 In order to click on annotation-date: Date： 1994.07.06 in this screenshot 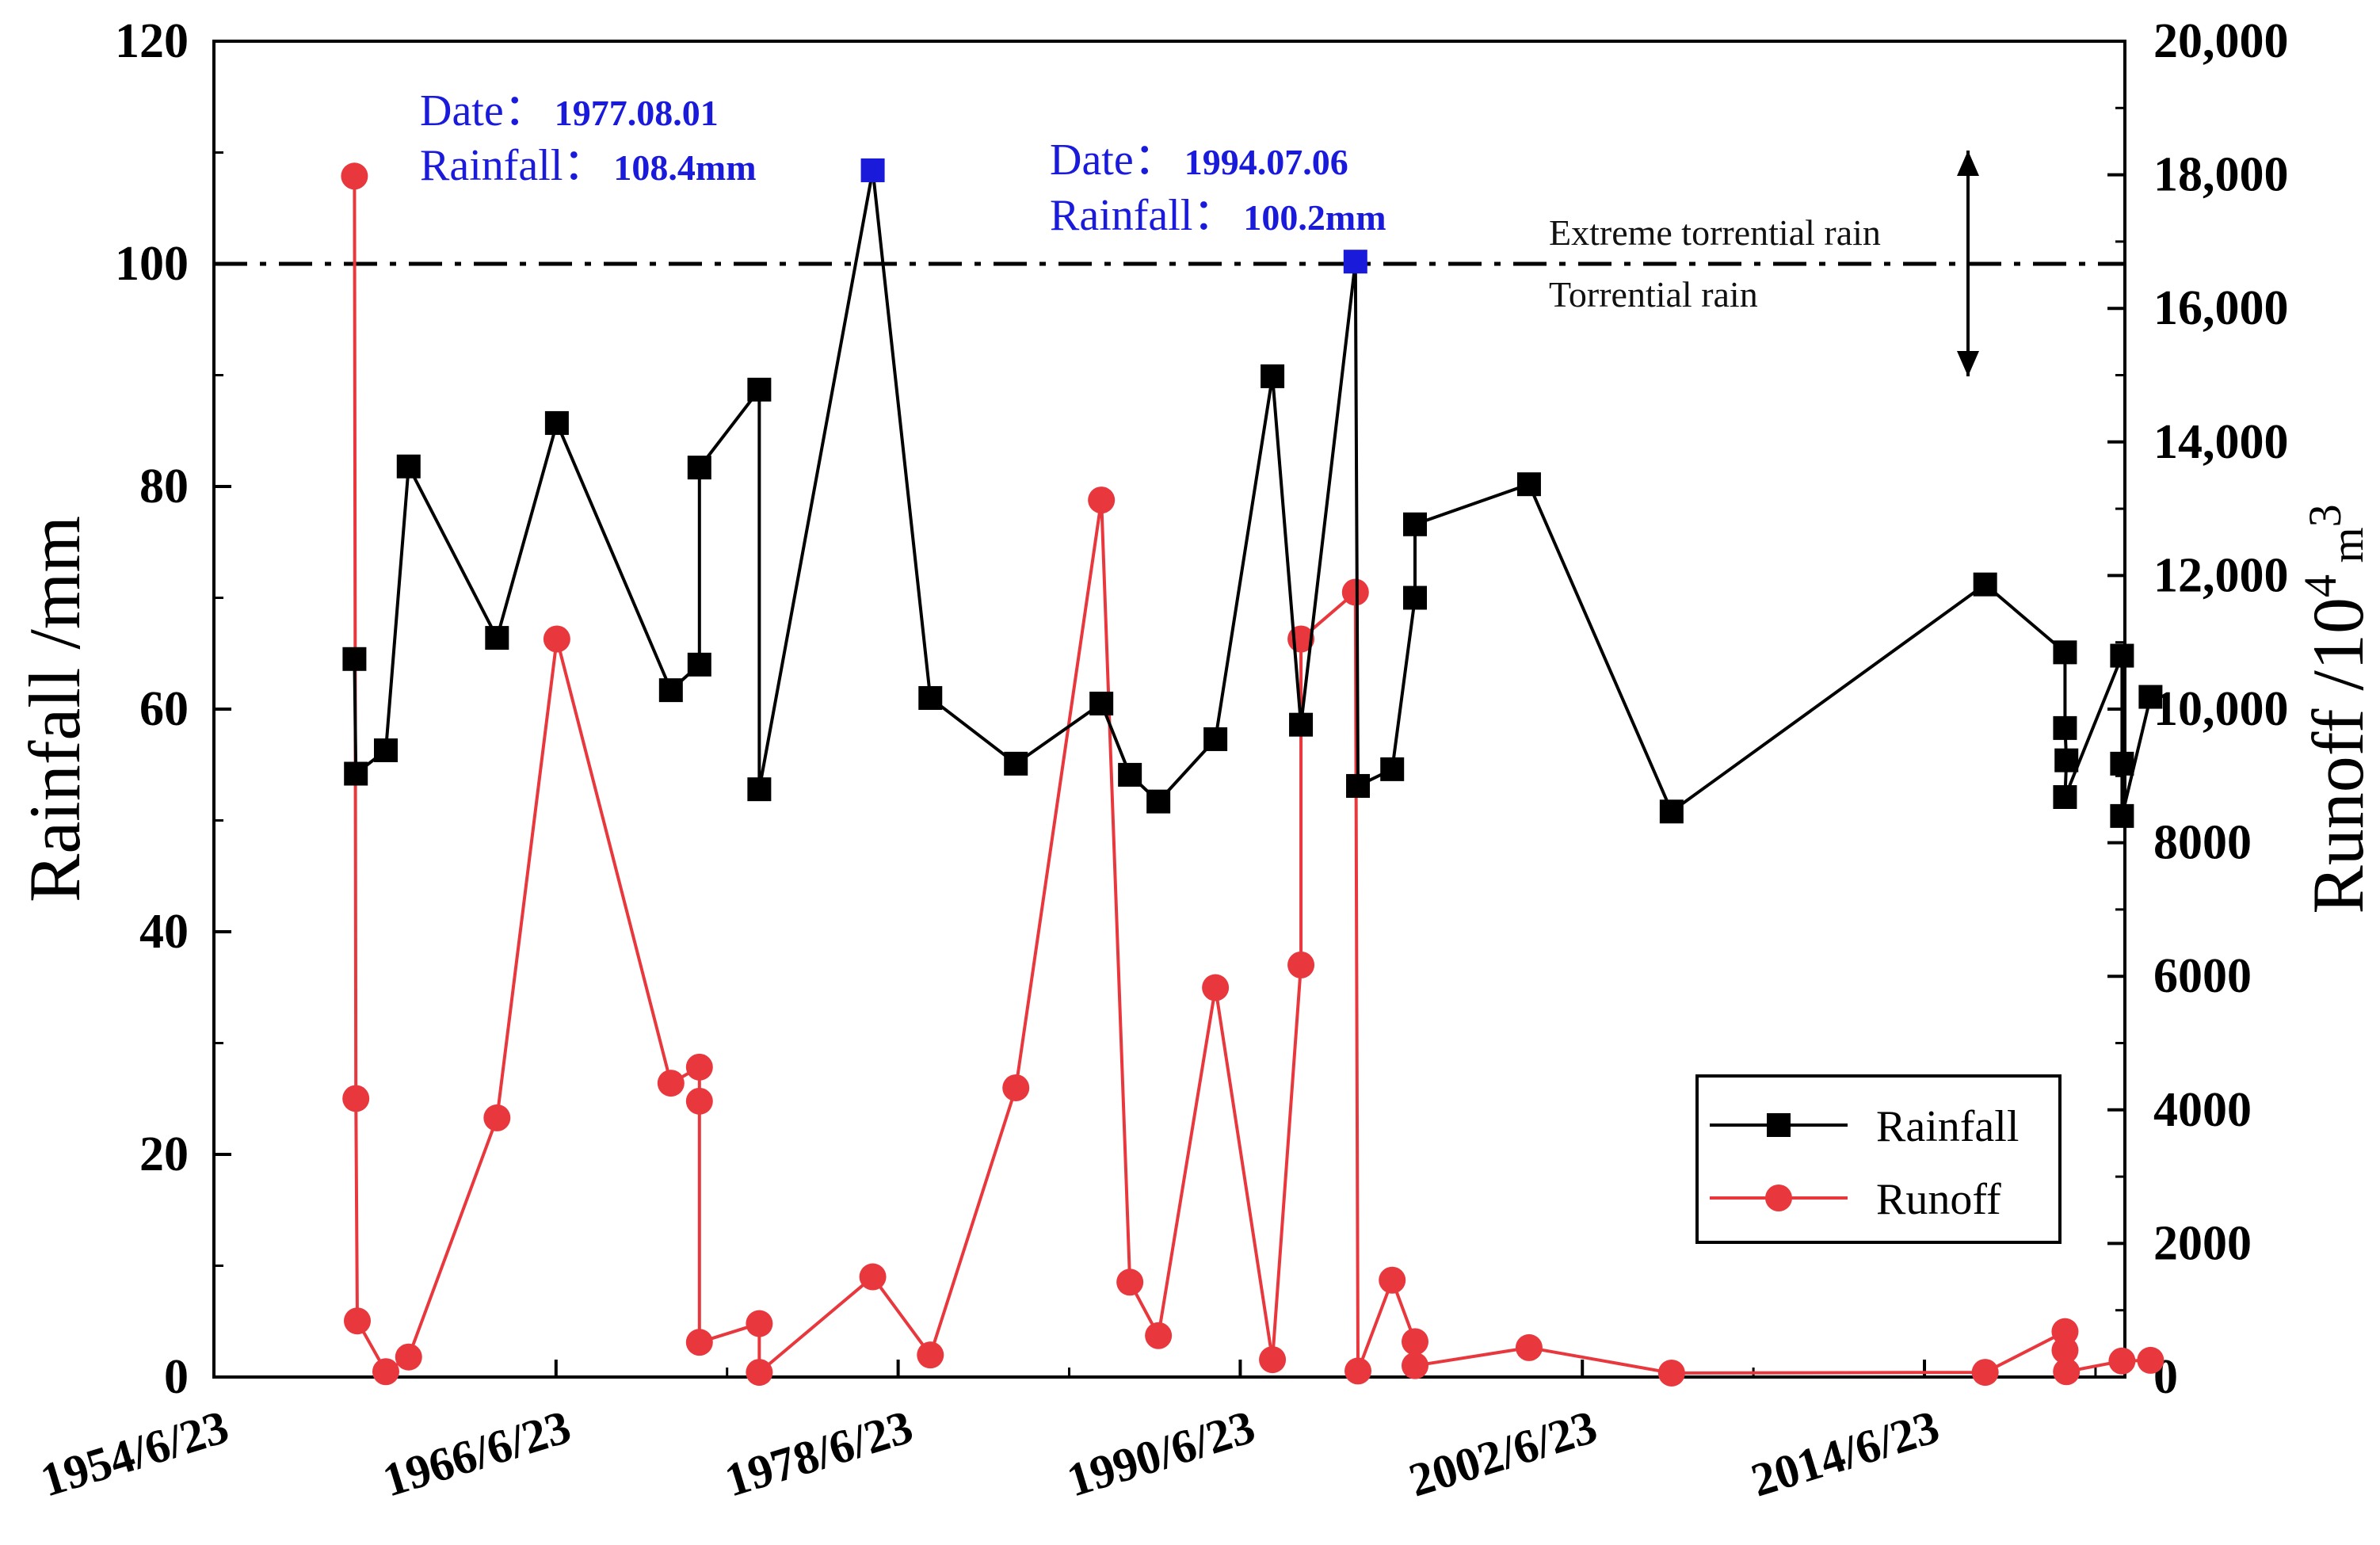, I will do `click(1199, 160)`.